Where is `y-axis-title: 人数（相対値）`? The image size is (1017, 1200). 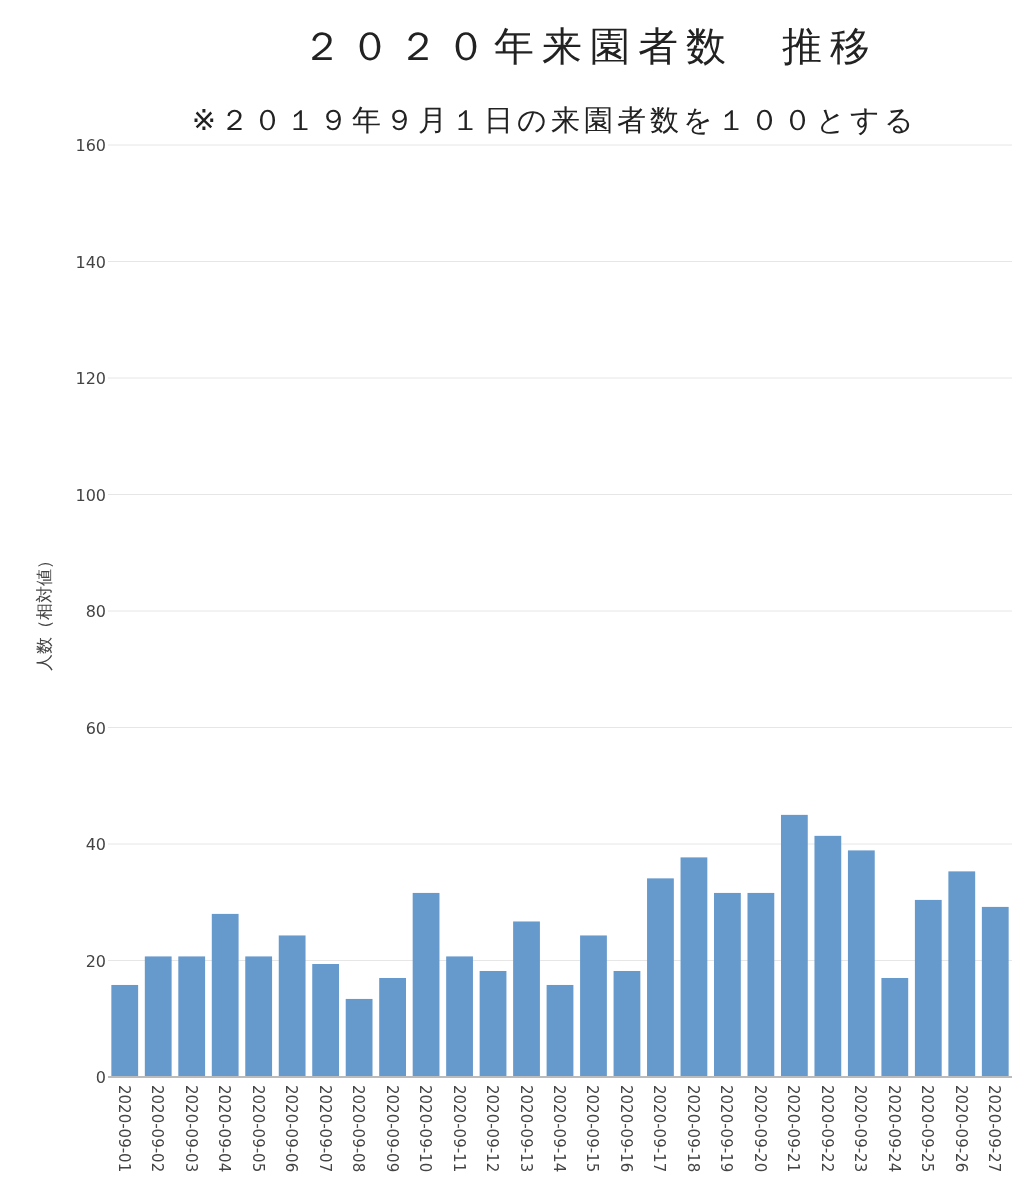
y-axis-title: 人数（相対値） is located at coordinates (44, 611).